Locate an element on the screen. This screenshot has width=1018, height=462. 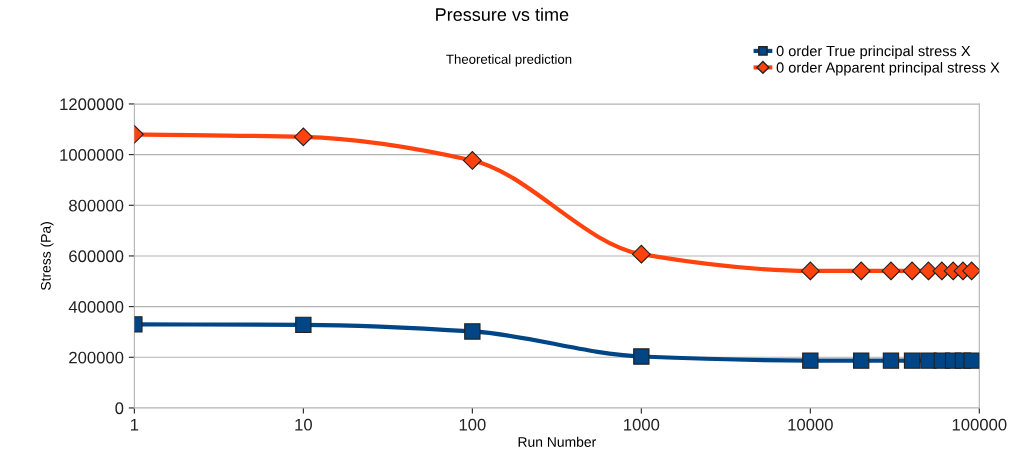
chart-title: Pressure vs time is located at coordinates (502, 14).